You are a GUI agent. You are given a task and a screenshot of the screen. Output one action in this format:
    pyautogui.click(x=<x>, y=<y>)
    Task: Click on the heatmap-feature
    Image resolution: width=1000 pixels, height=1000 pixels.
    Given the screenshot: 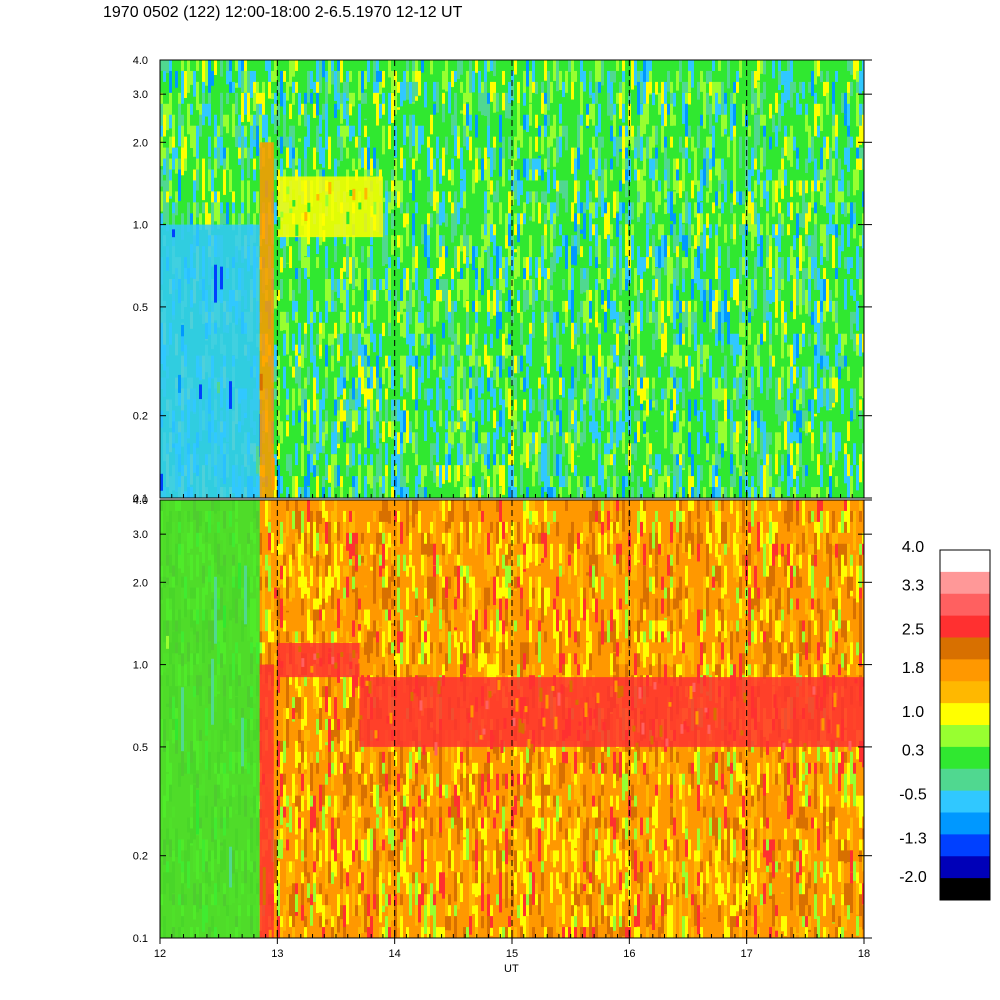 What is the action you would take?
    pyautogui.click(x=210, y=361)
    